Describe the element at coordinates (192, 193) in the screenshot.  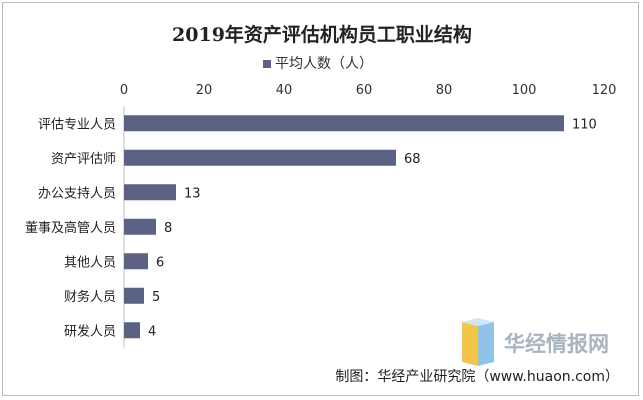
I see `data-label: 13` at that location.